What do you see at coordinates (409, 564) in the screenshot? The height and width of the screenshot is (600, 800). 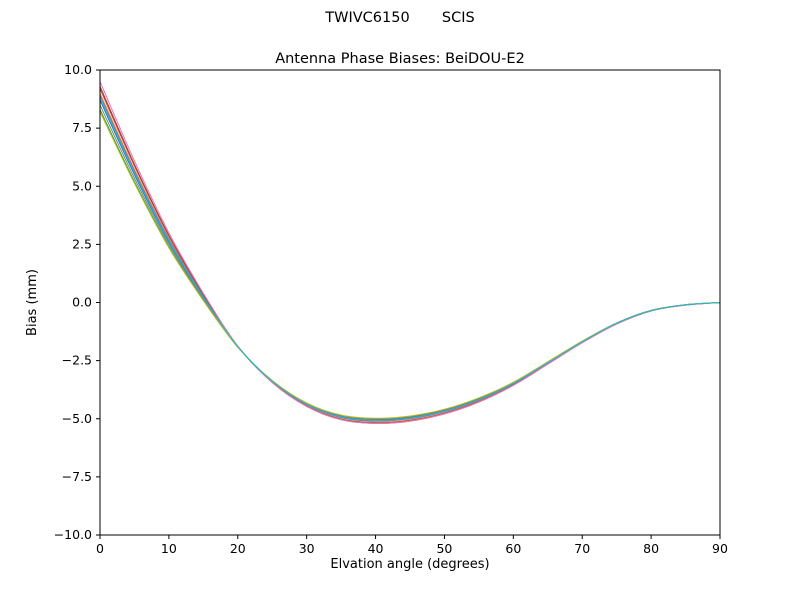 I see `x-axis-label: Elvation angle (degrees)` at bounding box center [409, 564].